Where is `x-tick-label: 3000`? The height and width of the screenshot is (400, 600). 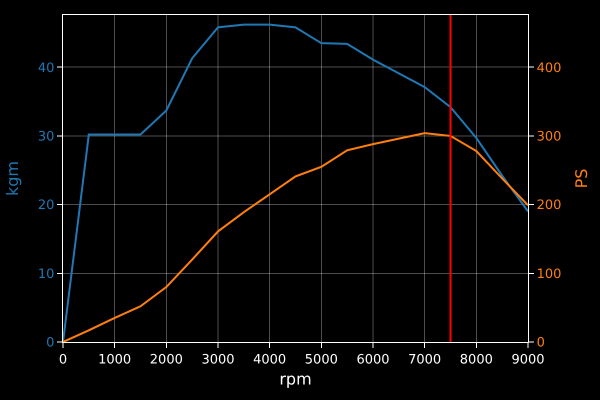
x-tick-label: 3000 is located at coordinates (218, 360).